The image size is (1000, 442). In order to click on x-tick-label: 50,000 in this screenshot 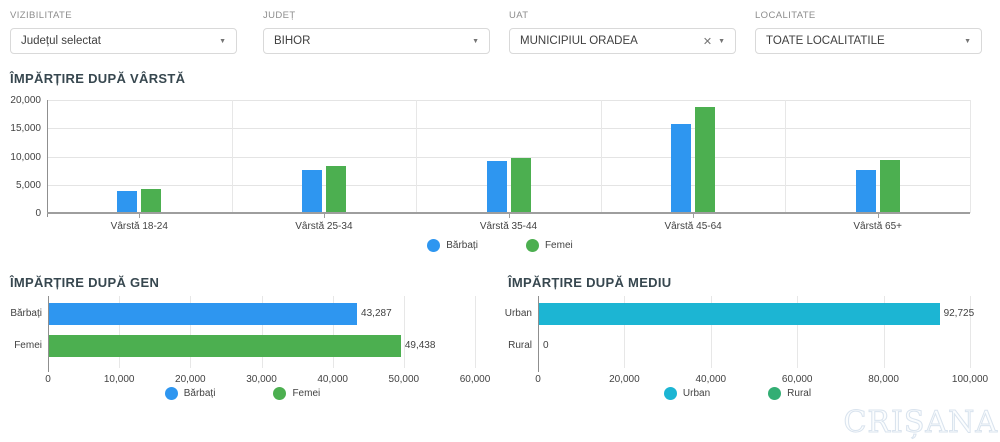, I will do `click(404, 379)`.